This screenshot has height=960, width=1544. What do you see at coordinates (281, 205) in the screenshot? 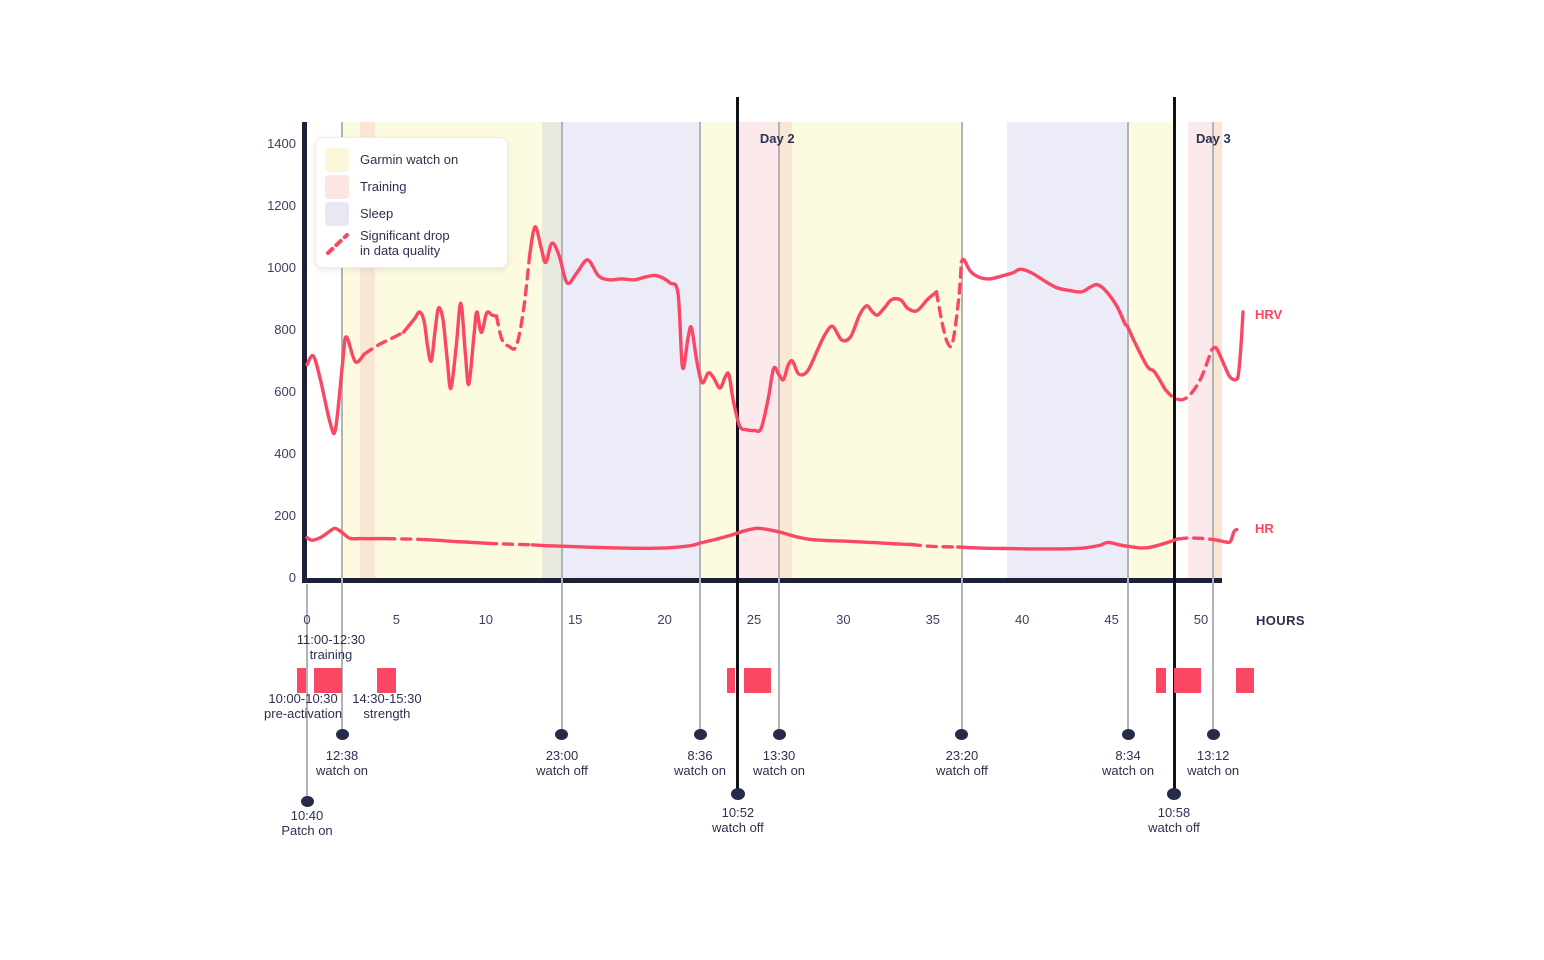
I see `y-tick-label: 1200` at bounding box center [281, 205].